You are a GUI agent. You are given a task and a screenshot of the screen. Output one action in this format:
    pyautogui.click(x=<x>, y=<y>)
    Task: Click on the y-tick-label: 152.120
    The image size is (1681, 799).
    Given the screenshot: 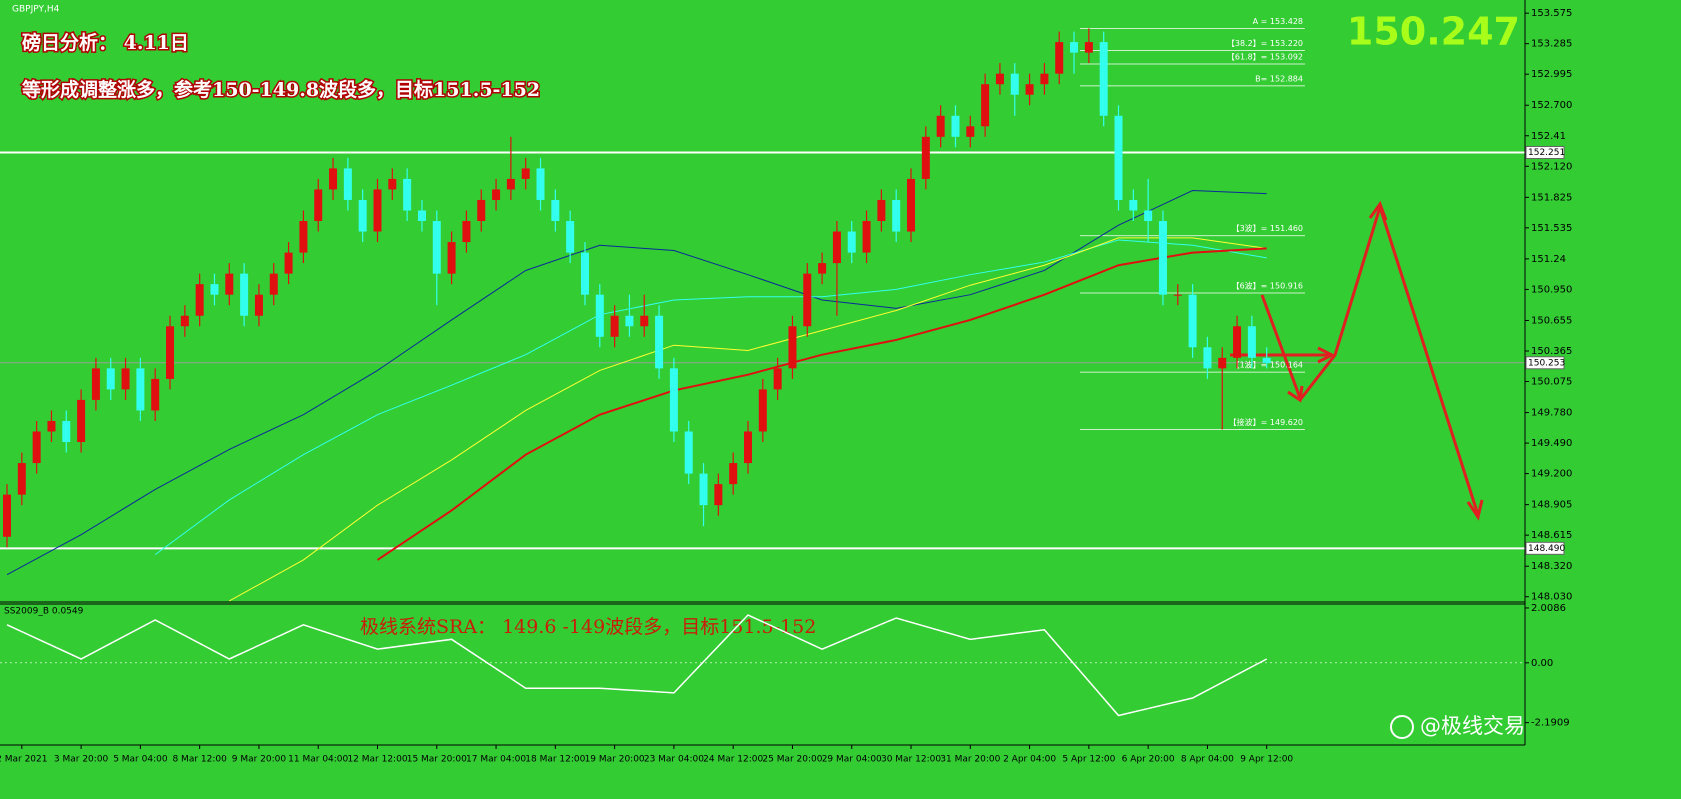 What is the action you would take?
    pyautogui.click(x=1551, y=166)
    